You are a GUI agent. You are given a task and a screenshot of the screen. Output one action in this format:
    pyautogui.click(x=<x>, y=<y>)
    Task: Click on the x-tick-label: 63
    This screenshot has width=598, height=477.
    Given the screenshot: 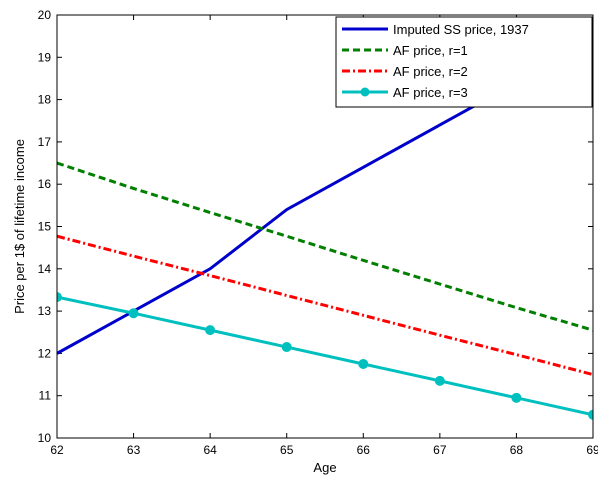 What is the action you would take?
    pyautogui.click(x=134, y=450)
    